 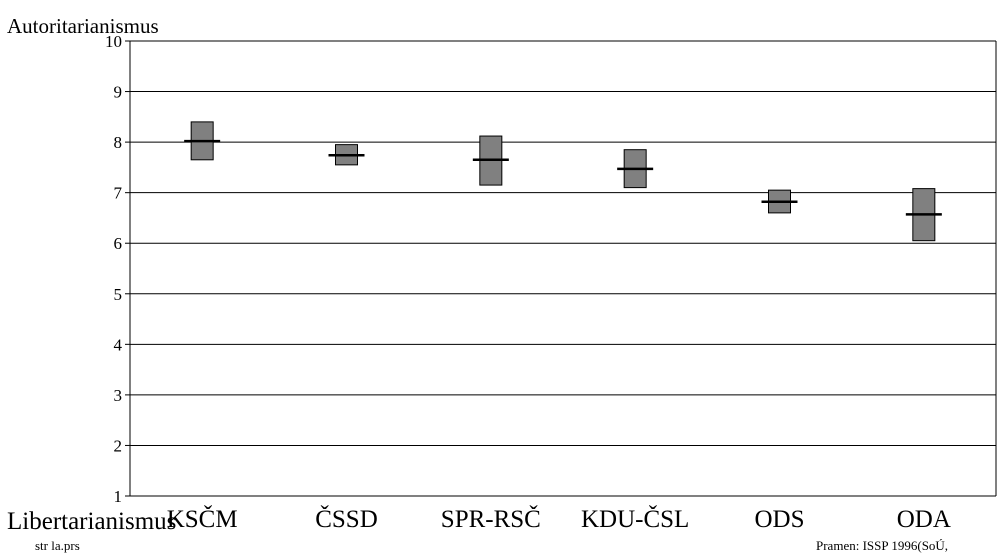 What do you see at coordinates (118, 243) in the screenshot?
I see `y-tick-label-6: 6` at bounding box center [118, 243].